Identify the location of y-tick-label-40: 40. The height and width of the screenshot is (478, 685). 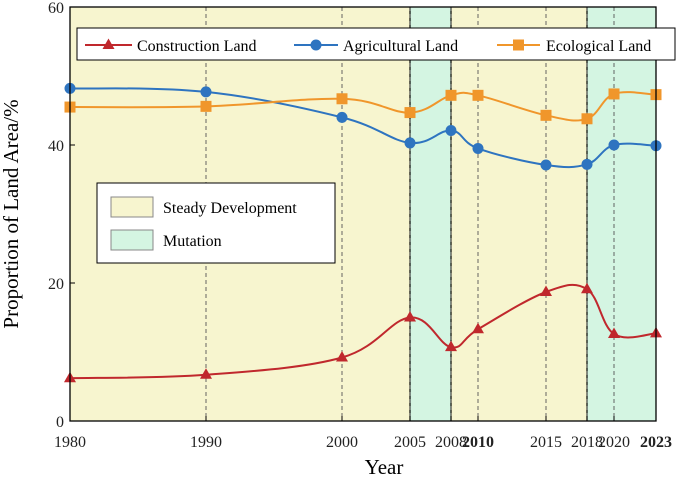
(56, 146).